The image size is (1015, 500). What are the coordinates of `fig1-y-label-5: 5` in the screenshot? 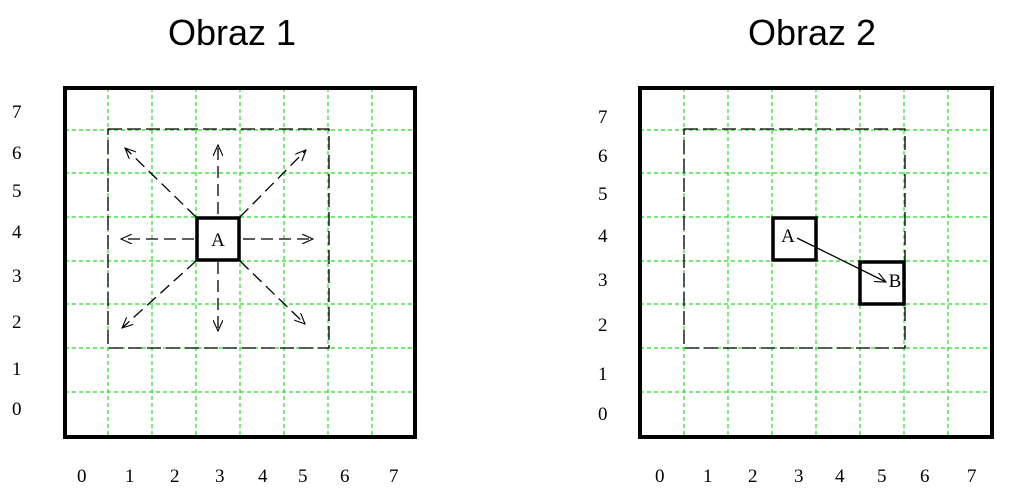 It's located at (17, 191).